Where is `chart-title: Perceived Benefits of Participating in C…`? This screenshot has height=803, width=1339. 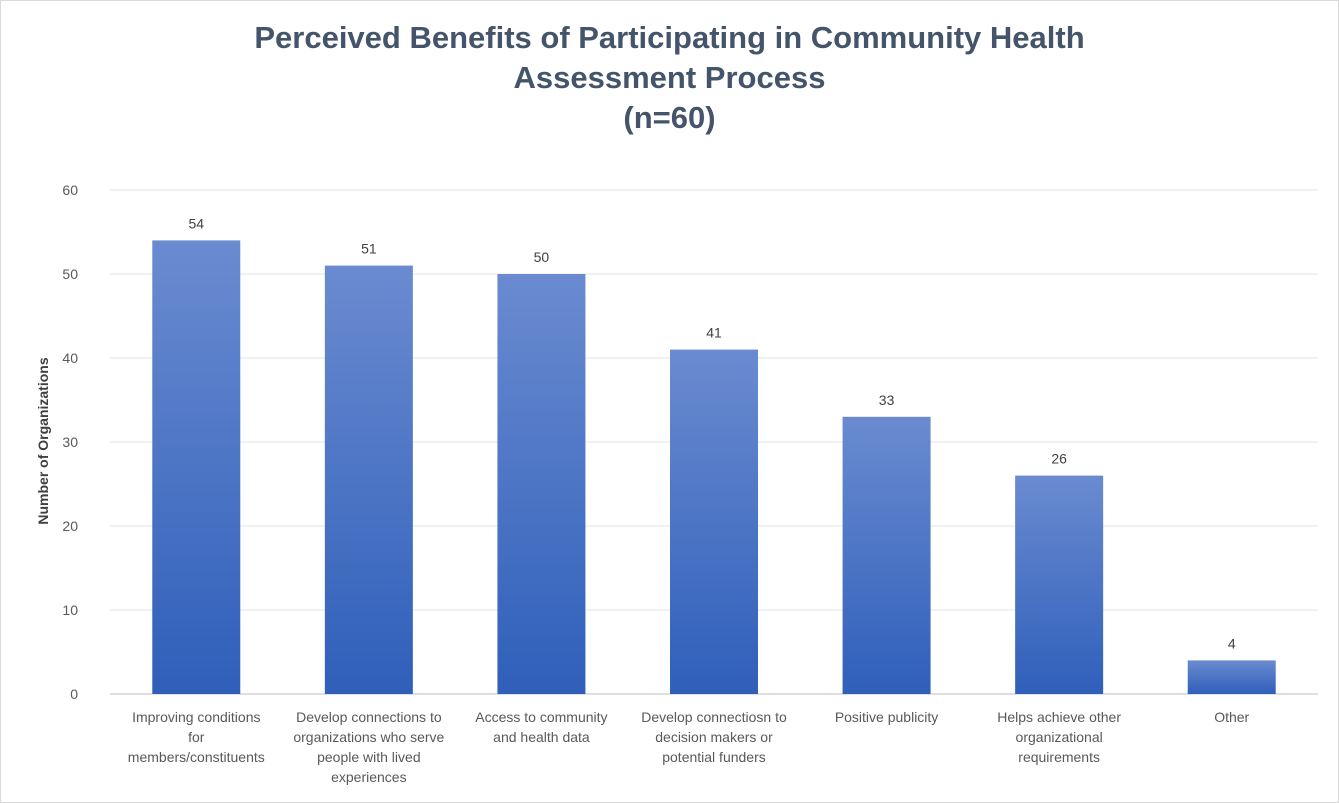 chart-title: Perceived Benefits of Participating in C… is located at coordinates (669, 78).